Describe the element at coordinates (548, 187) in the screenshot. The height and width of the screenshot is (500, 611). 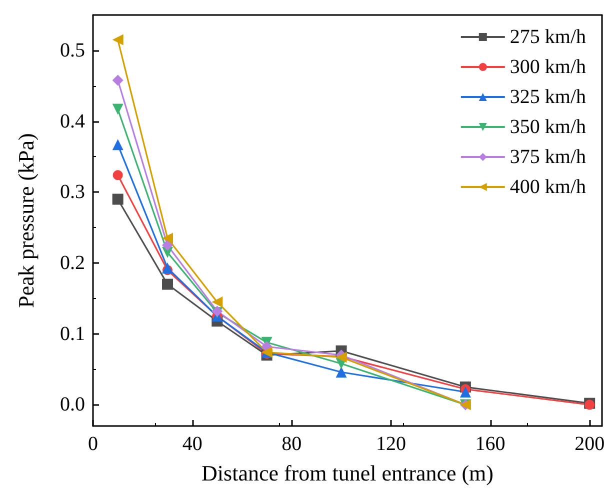
I see `legend-label: 400 km/h` at that location.